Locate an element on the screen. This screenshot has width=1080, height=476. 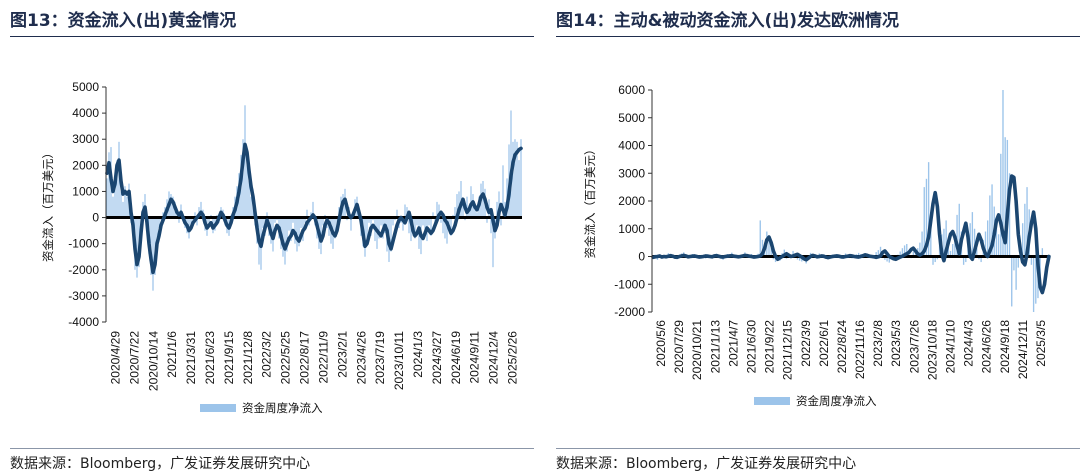
y-tick-label: 6000 is located at coordinates (631, 90).